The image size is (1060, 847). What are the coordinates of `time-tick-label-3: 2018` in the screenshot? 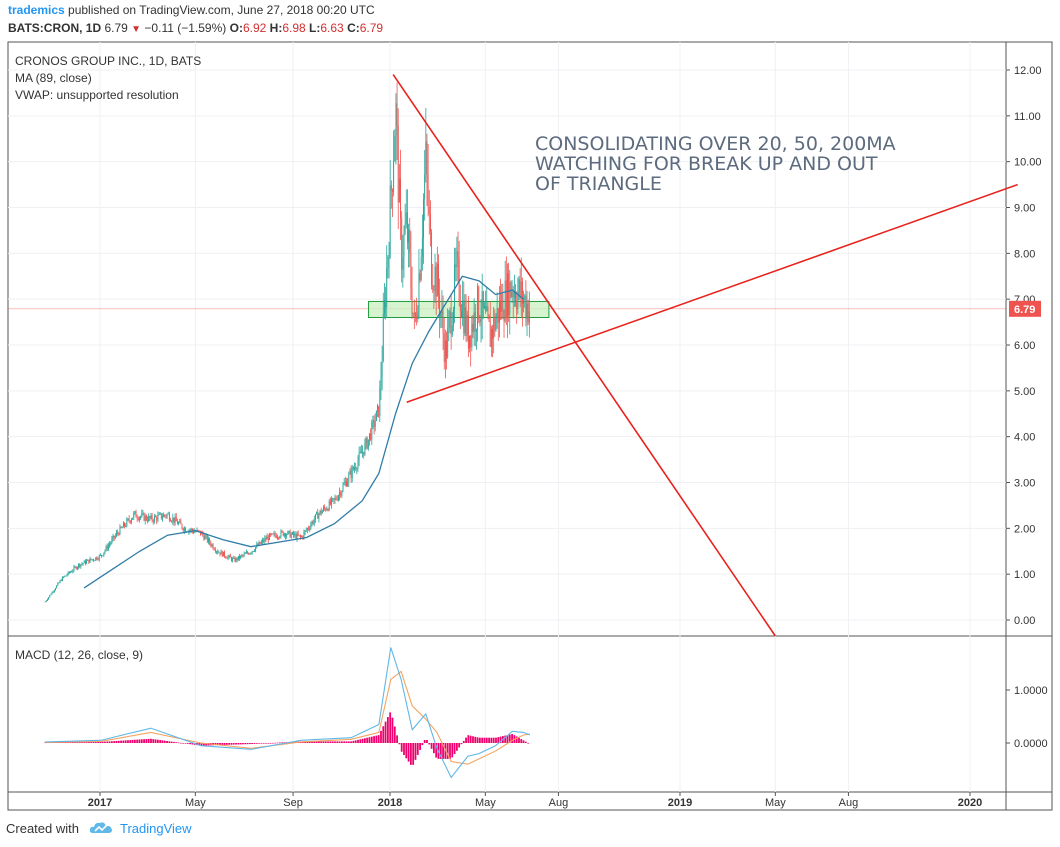 It's located at (390, 803).